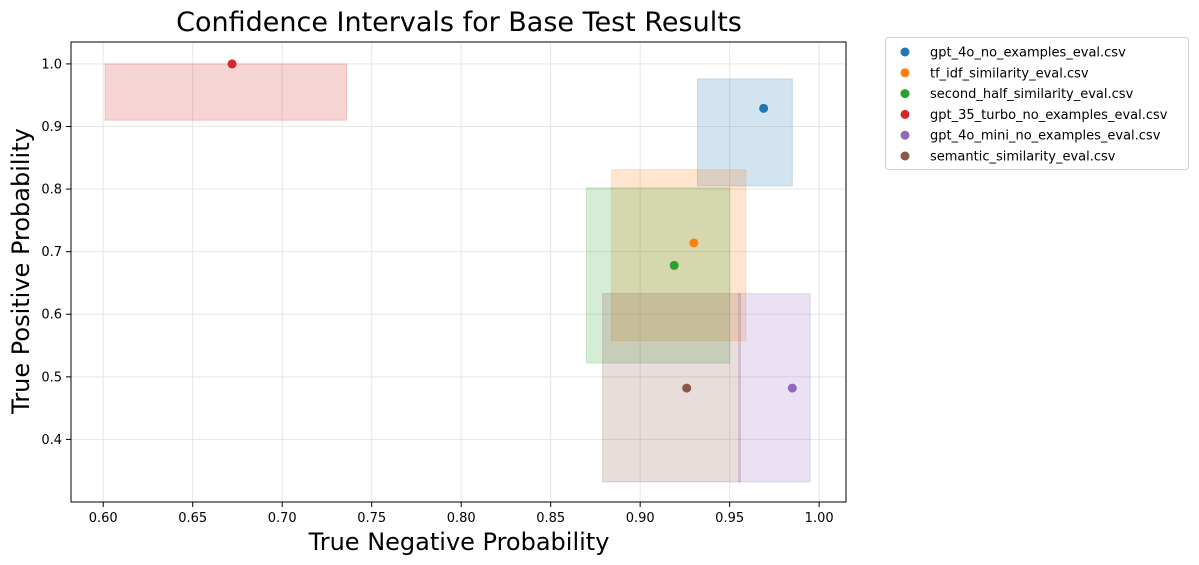  I want to click on x-tick-label: 1.00, so click(819, 518).